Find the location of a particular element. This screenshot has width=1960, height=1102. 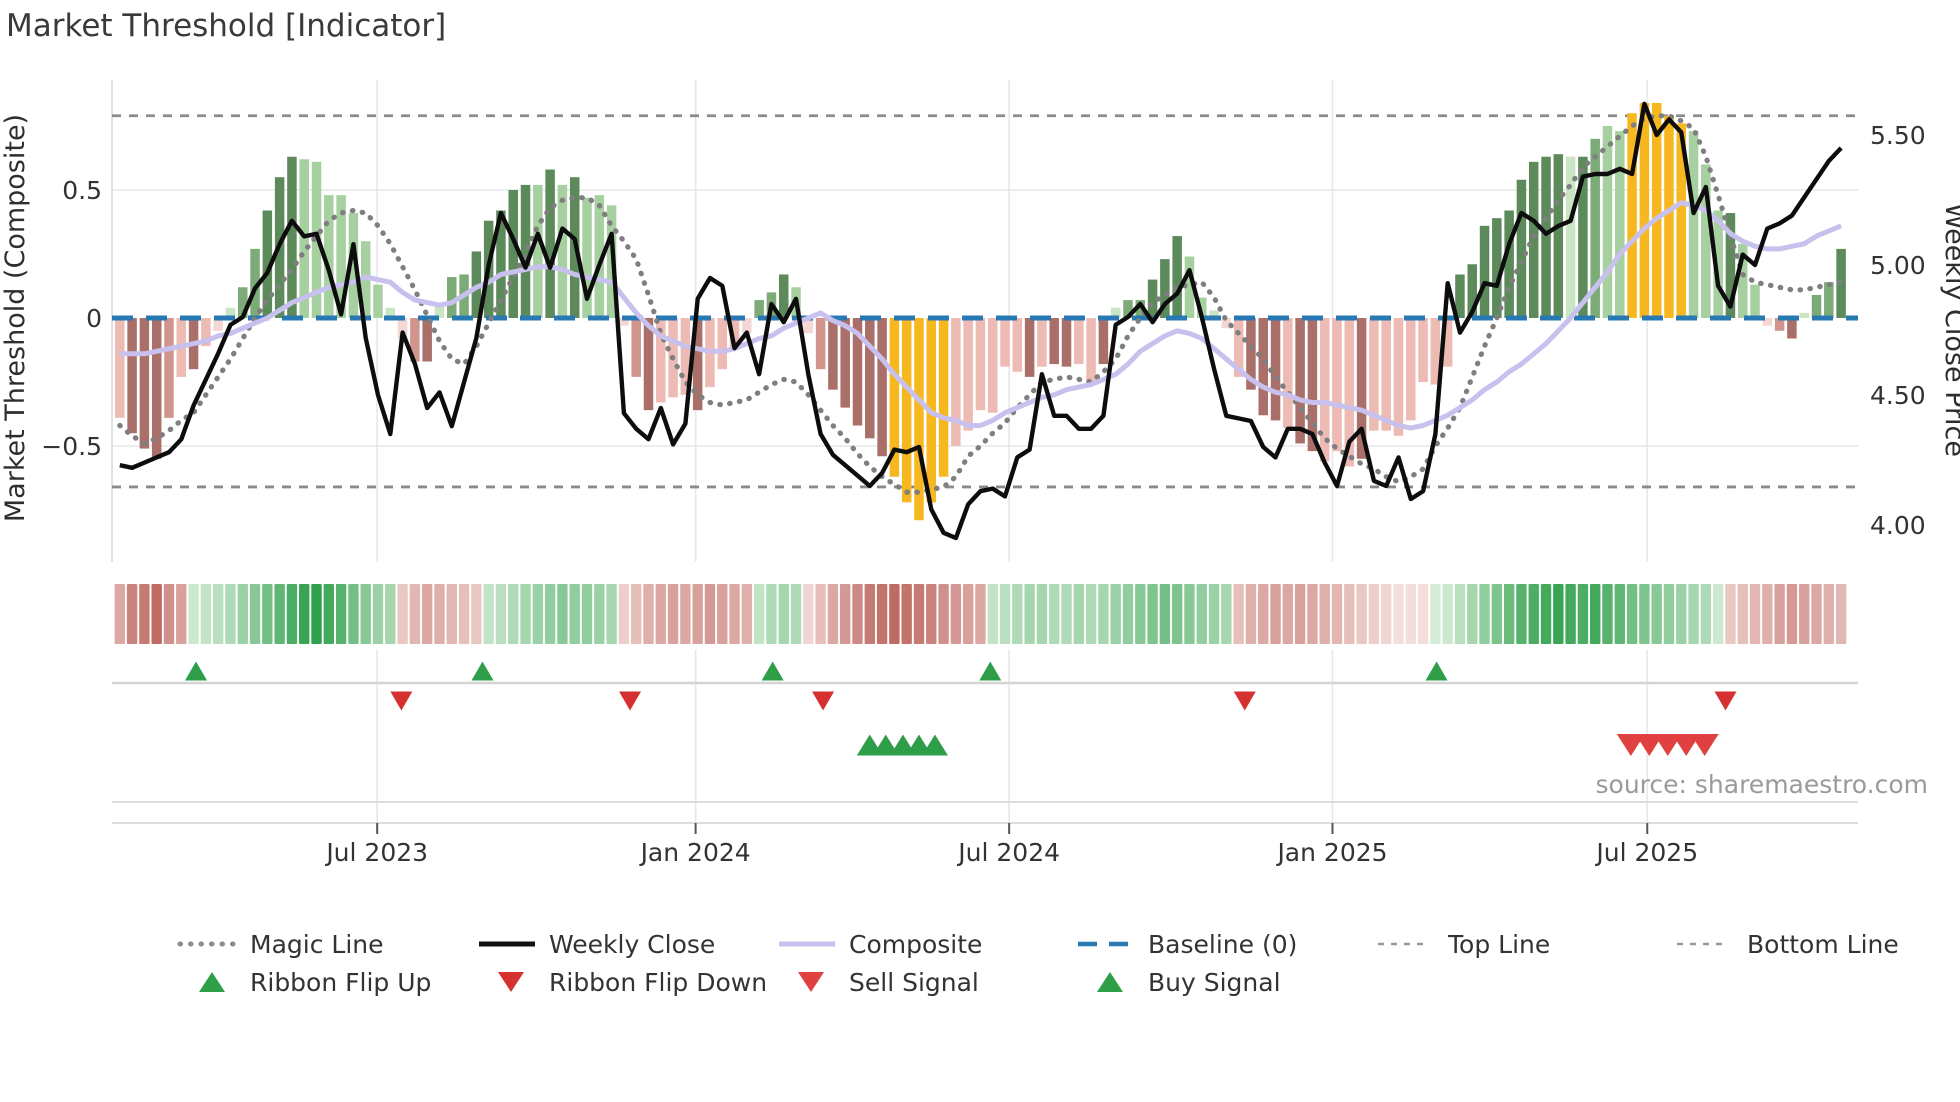

page-title: Market Threshold [Indicator] is located at coordinates (226, 26).